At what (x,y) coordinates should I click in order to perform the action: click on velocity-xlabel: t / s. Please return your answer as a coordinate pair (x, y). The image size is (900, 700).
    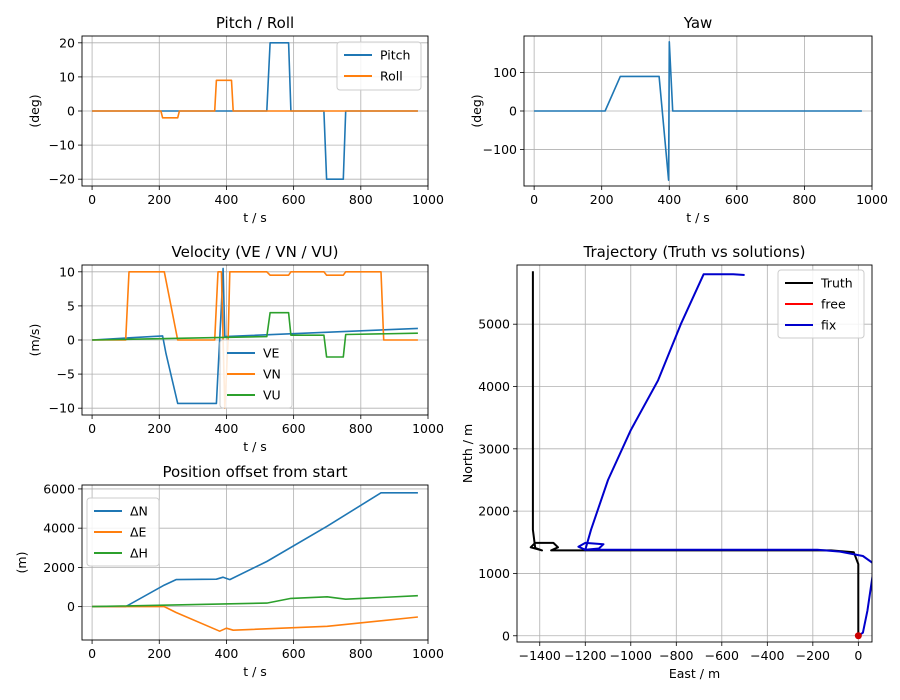
    Looking at the image, I should click on (255, 446).